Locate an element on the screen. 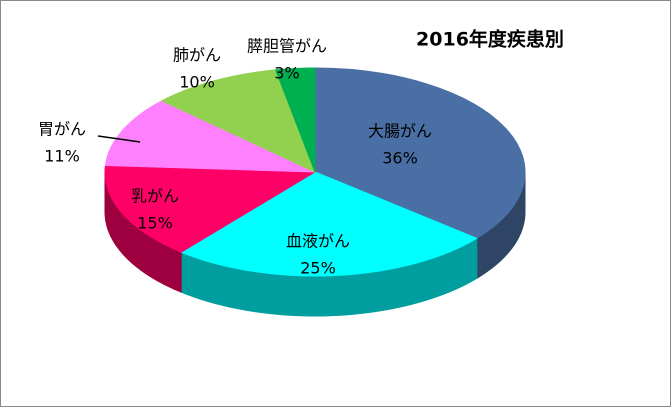 The width and height of the screenshot is (671, 407). data-label-name: 大腸がん is located at coordinates (400, 131).